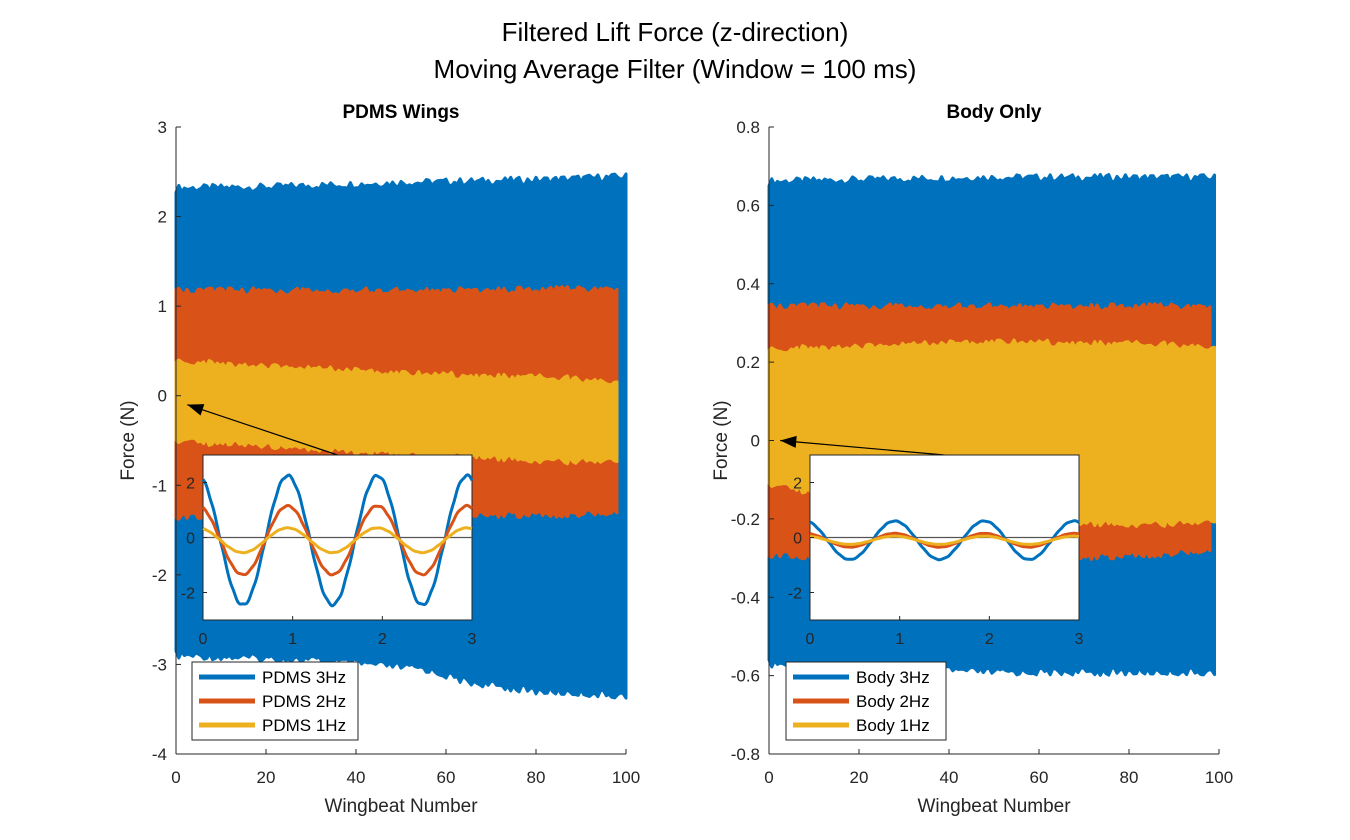  Describe the element at coordinates (304, 701) in the screenshot. I see `legend-label-2: PDMS 2Hz` at that location.